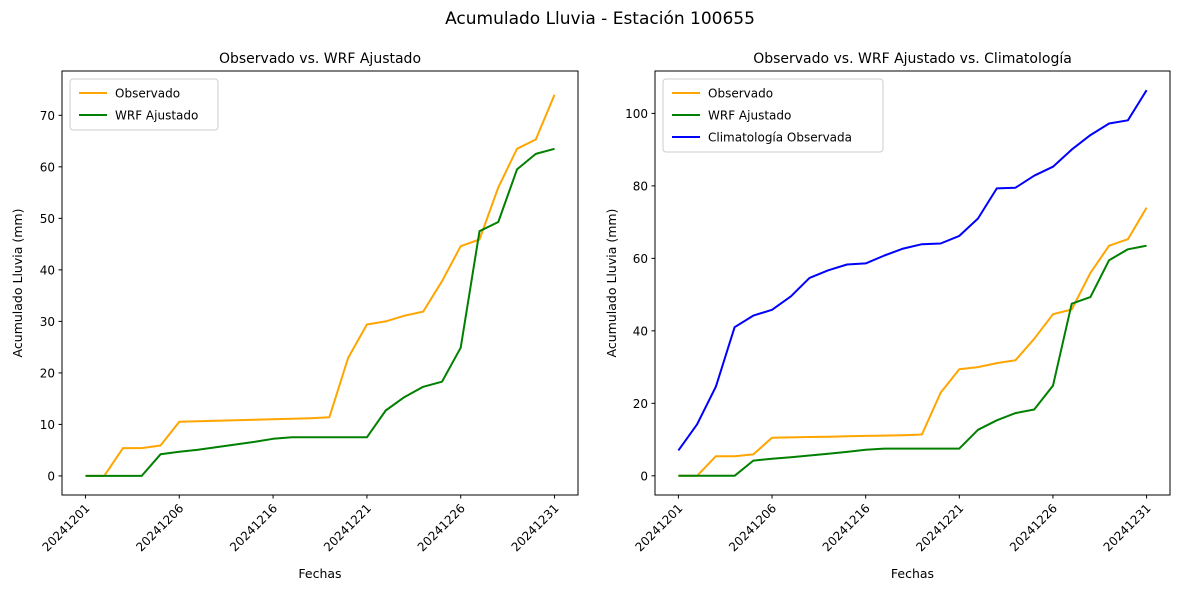  Describe the element at coordinates (636, 114) in the screenshot. I see `y-tick-label: 100` at that location.